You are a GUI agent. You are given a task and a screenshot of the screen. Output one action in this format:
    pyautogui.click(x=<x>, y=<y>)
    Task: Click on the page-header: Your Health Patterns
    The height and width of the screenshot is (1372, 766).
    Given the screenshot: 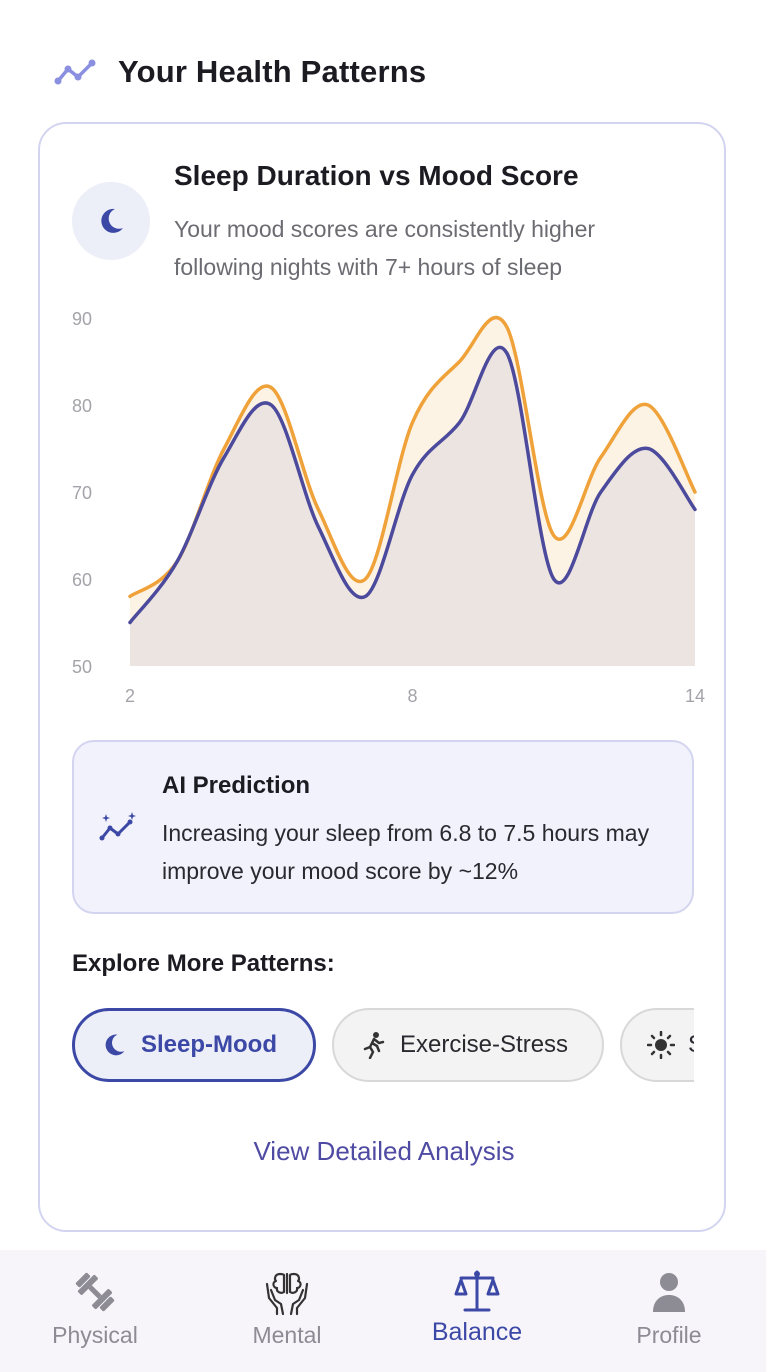 What is the action you would take?
    pyautogui.click(x=239, y=72)
    